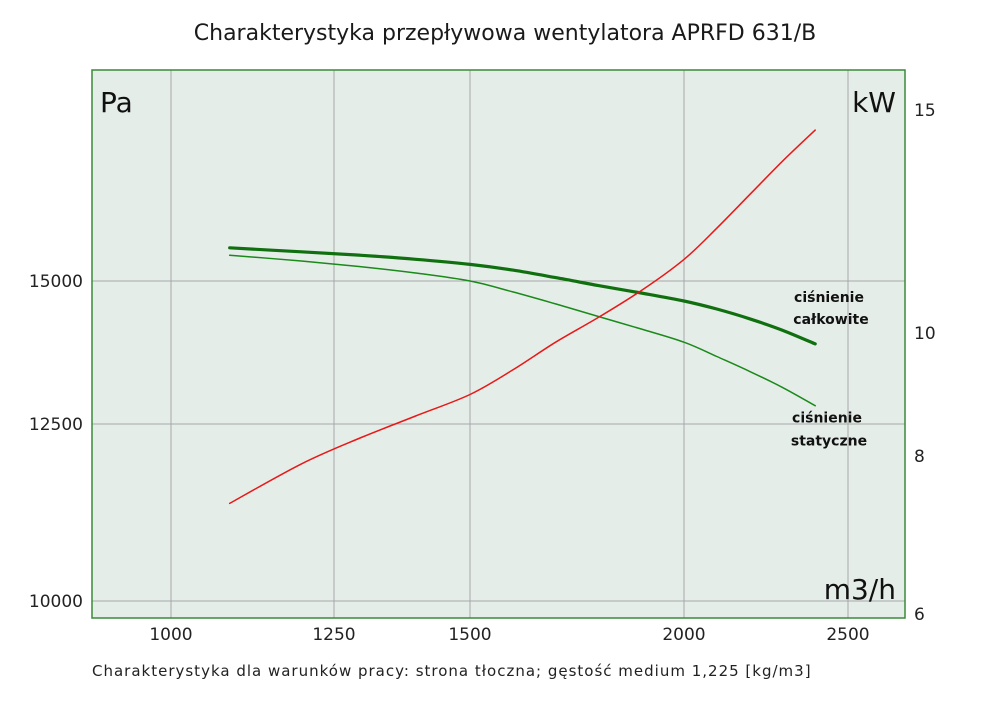 The width and height of the screenshot is (1000, 706). Describe the element at coordinates (683, 635) in the screenshot. I see `x-tick-label-2000: 2000` at that location.